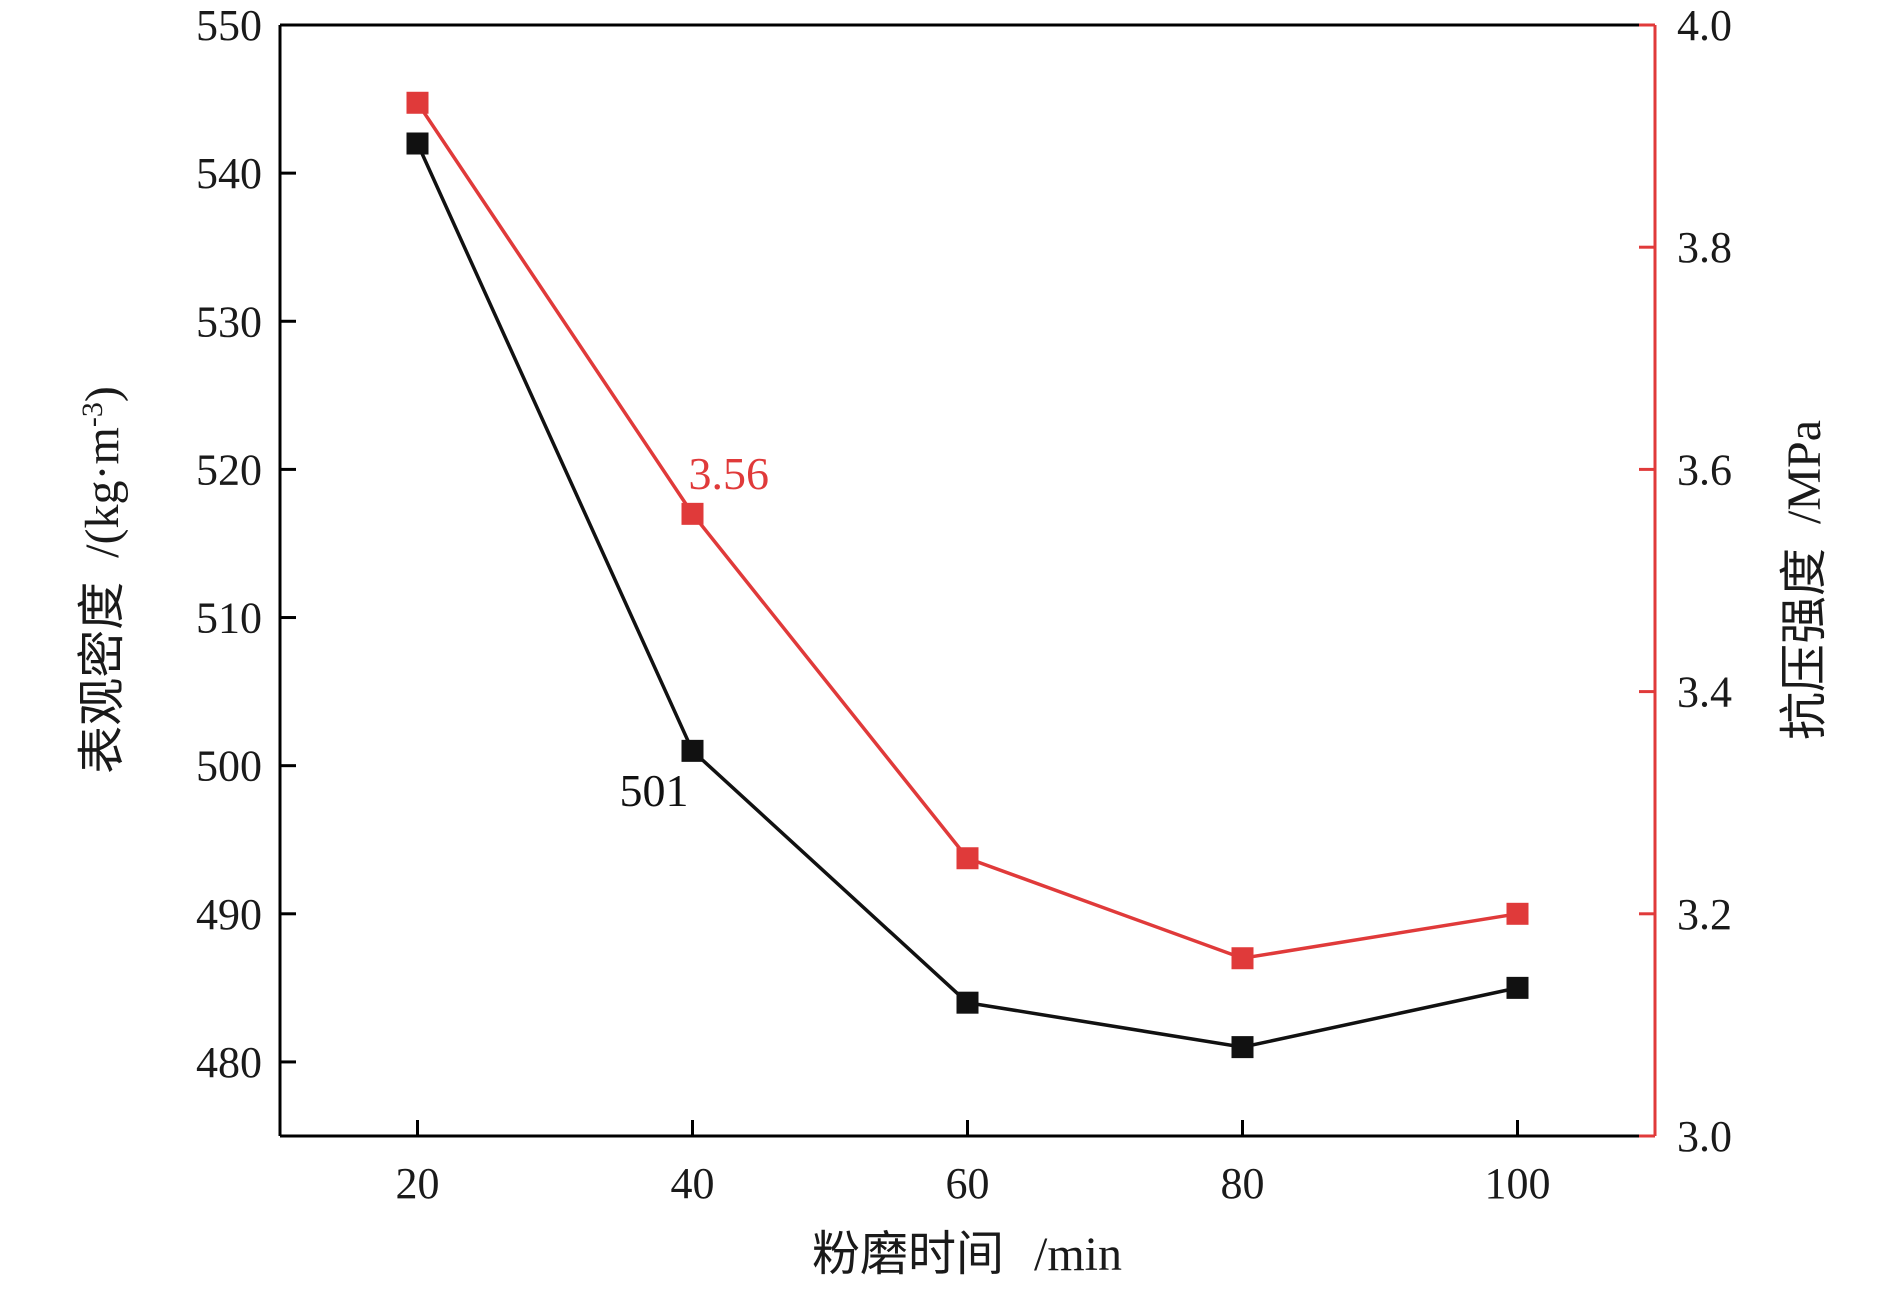 This screenshot has width=1890, height=1294. Describe the element at coordinates (102, 394) in the screenshot. I see `left-y-axis-title-unit-close: )` at that location.